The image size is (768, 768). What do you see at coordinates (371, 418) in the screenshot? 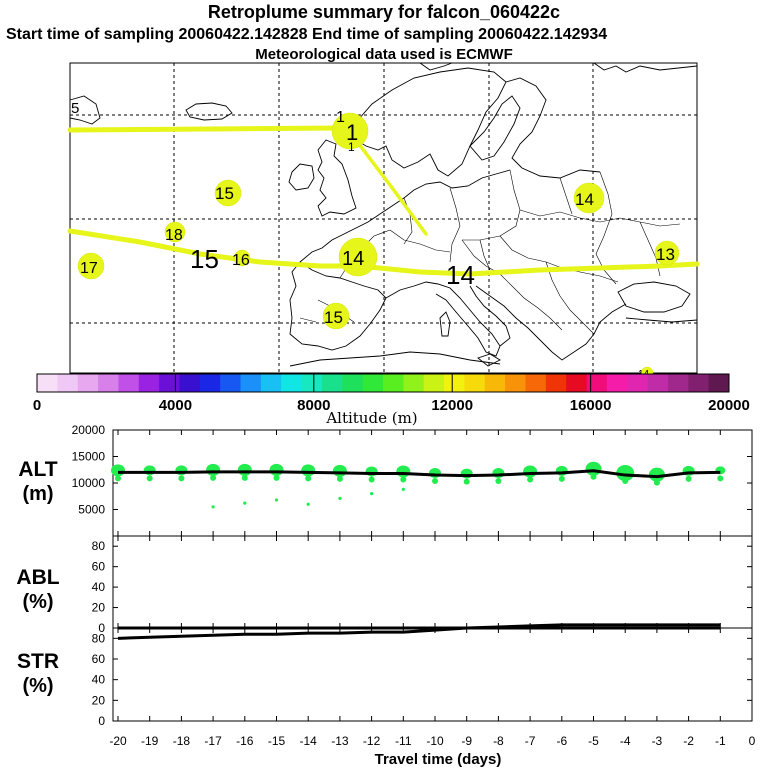
I see `colorbar-title: Altitude (m)` at bounding box center [371, 418].